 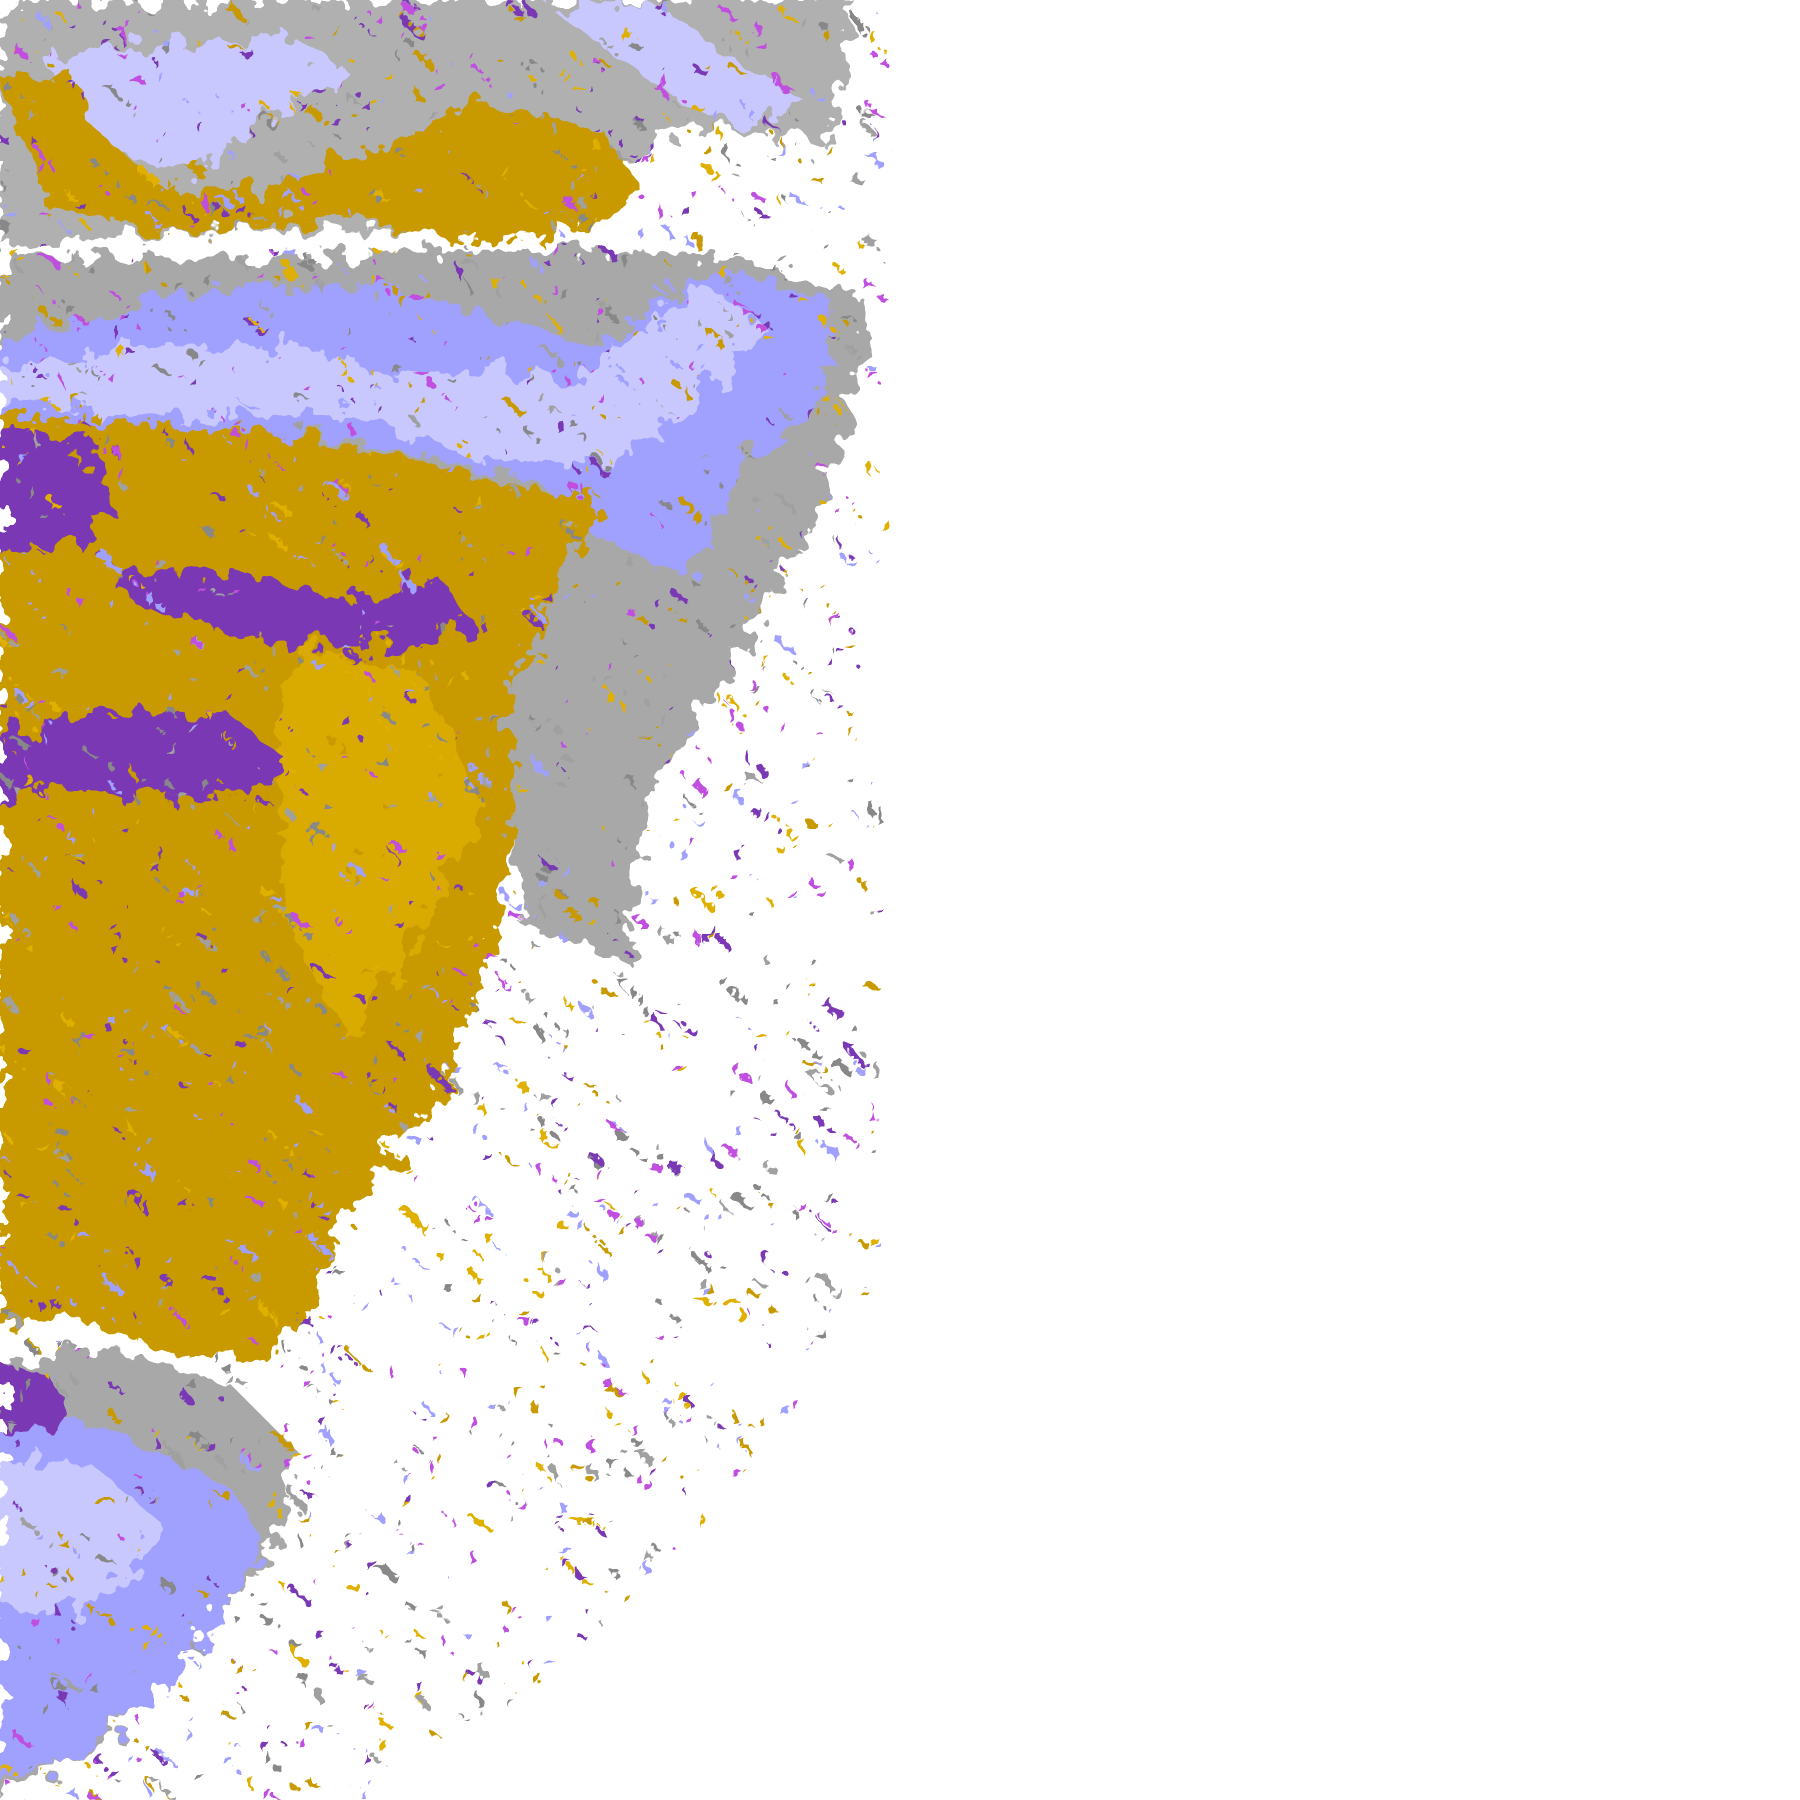 I want to click on purple-region-west, so click(x=58, y=490).